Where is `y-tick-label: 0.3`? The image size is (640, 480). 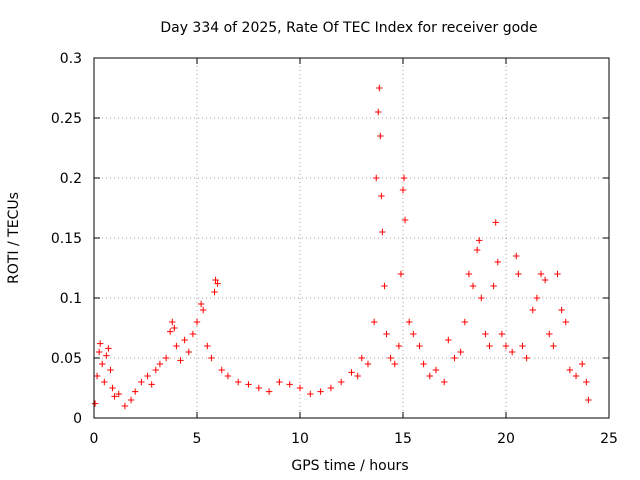
y-tick-label: 0.3 is located at coordinates (71, 59).